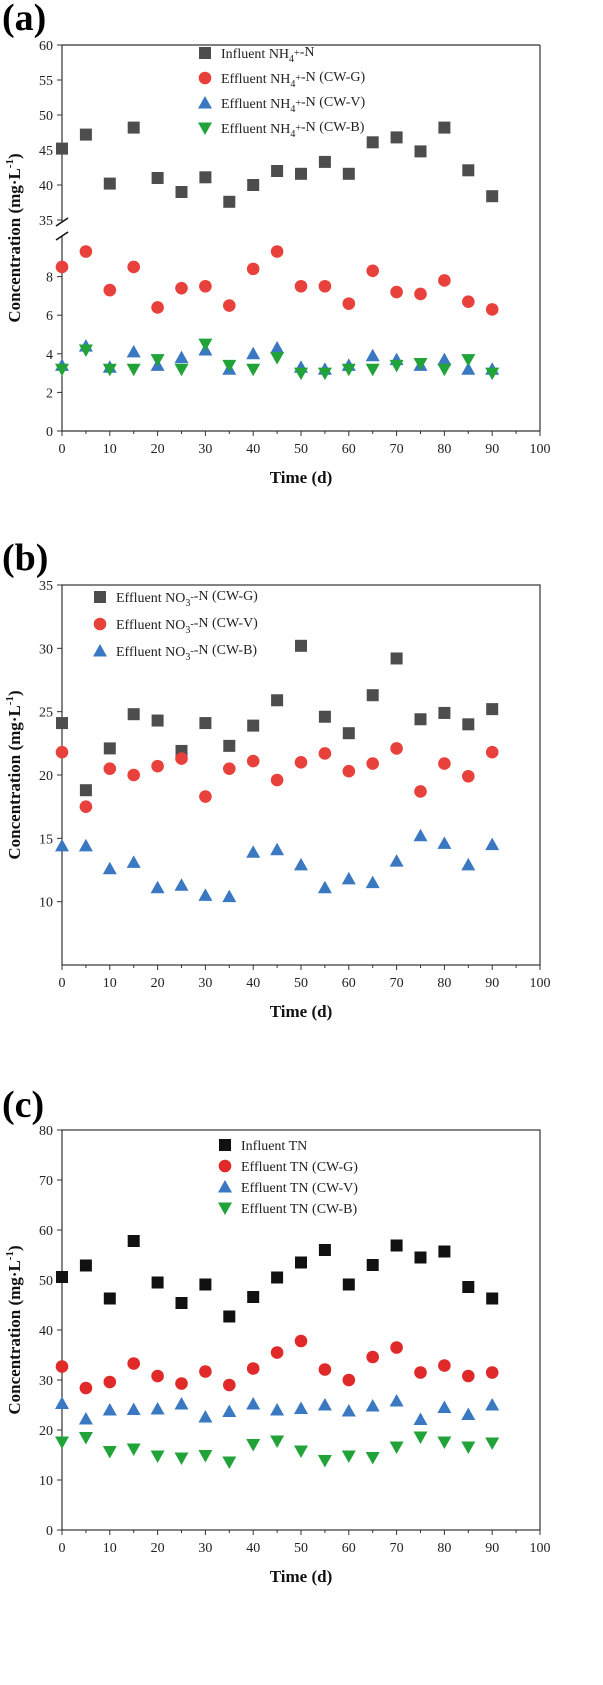 This screenshot has width=603, height=1685. I want to click on y-tick-label: 6, so click(49, 316).